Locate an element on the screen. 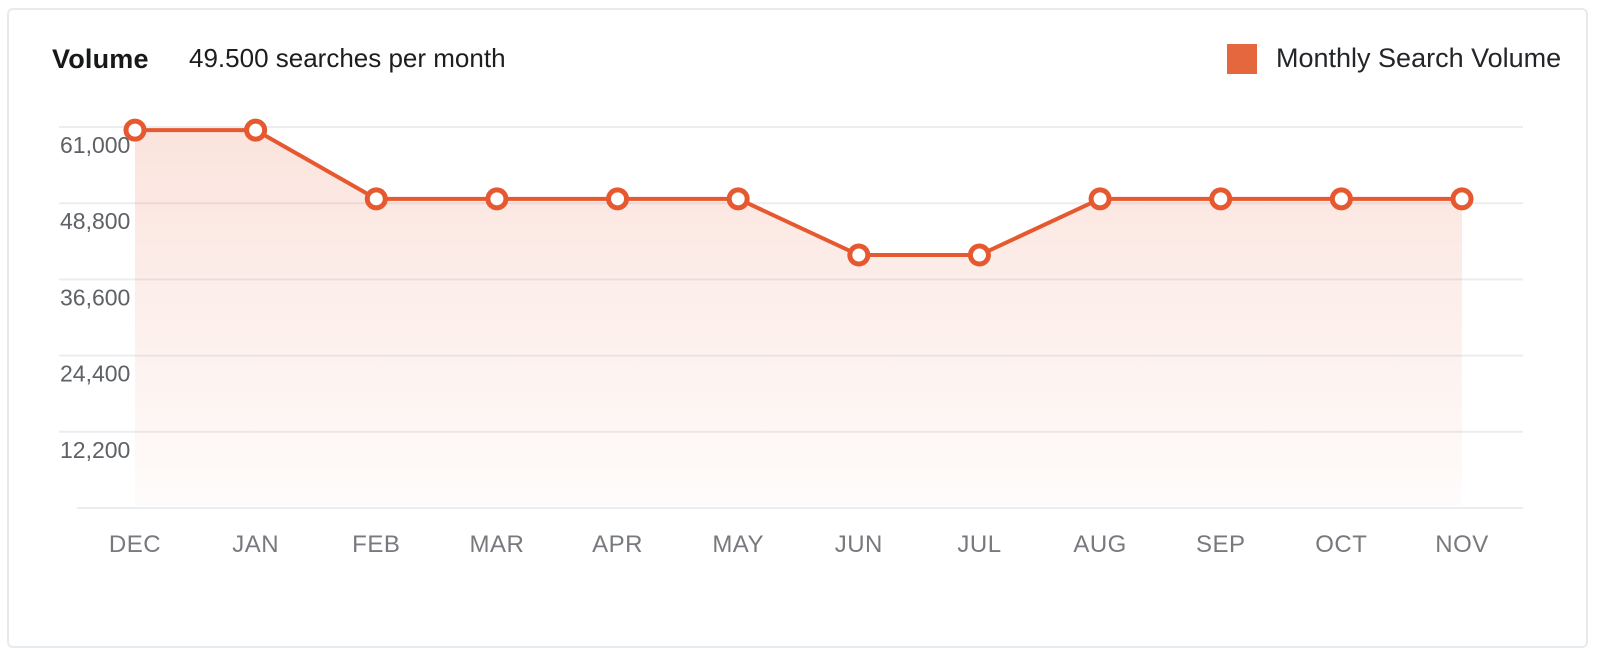 The height and width of the screenshot is (648, 1600). data-point-may is located at coordinates (738, 199).